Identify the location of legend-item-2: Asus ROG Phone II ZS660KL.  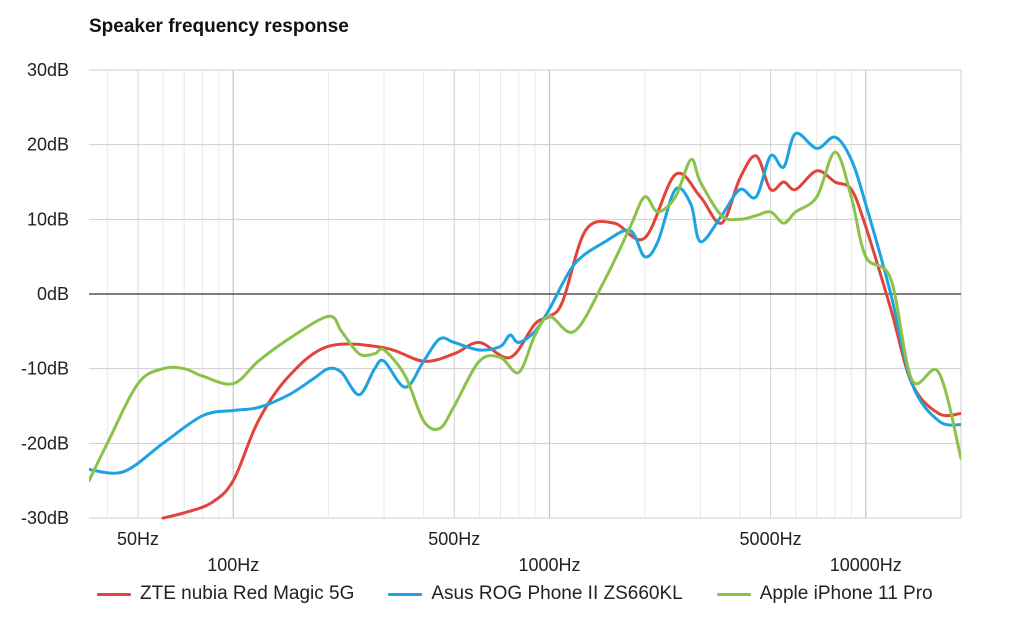
(535, 594).